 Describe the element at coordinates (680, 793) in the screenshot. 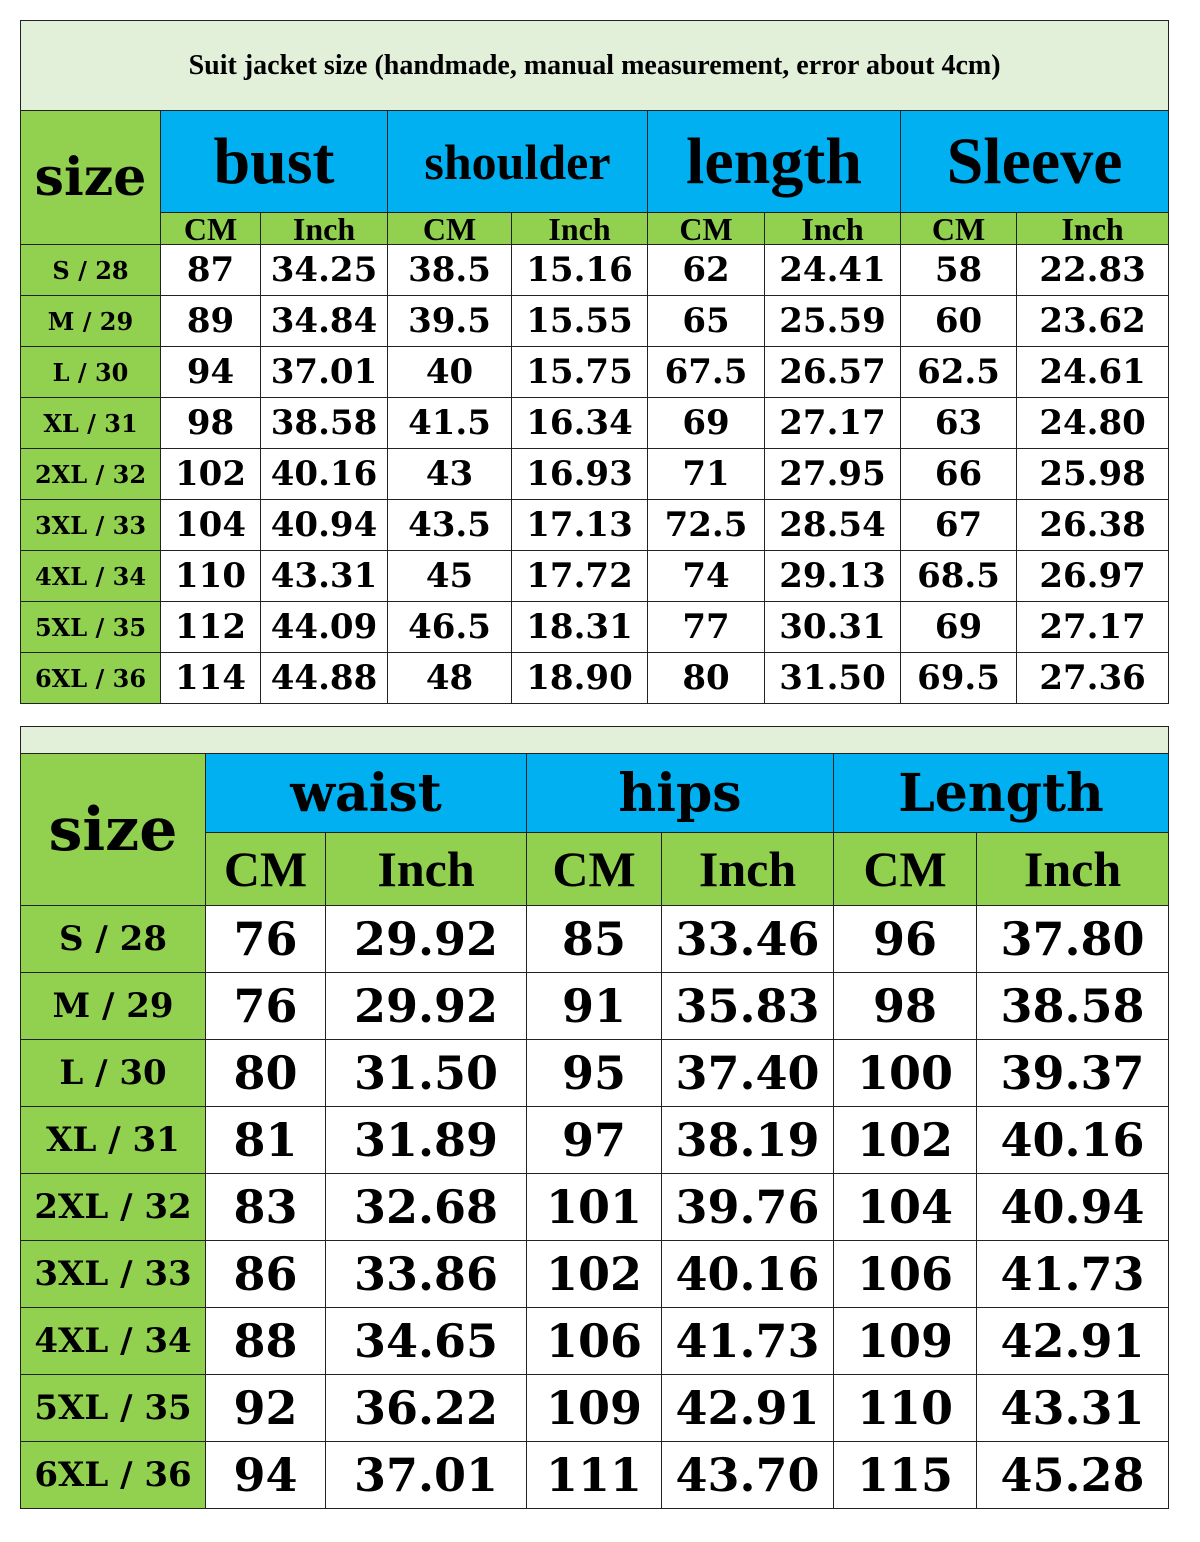

I see `hips-header: hips` at that location.